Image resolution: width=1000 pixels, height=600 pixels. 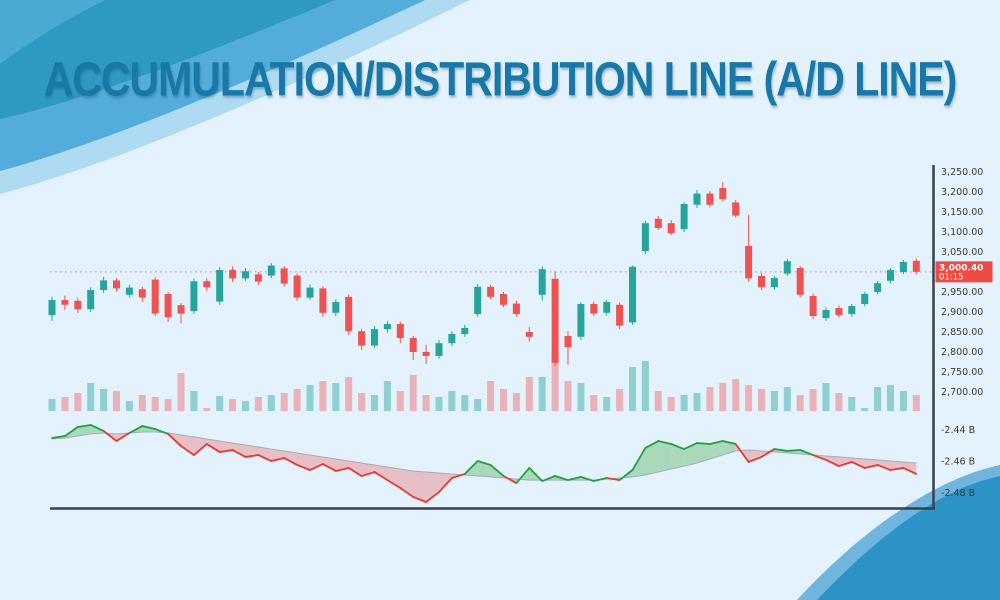 What do you see at coordinates (962, 352) in the screenshot?
I see `price-axis-label: 2,800.00` at bounding box center [962, 352].